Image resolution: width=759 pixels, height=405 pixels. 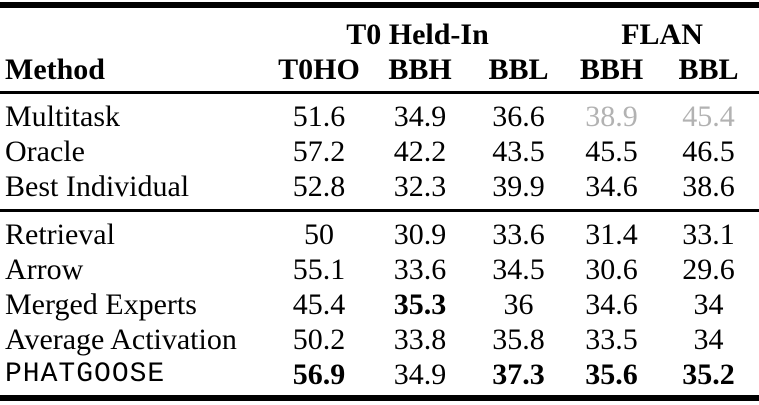 I want to click on cell-value: 31.4, so click(x=611, y=234).